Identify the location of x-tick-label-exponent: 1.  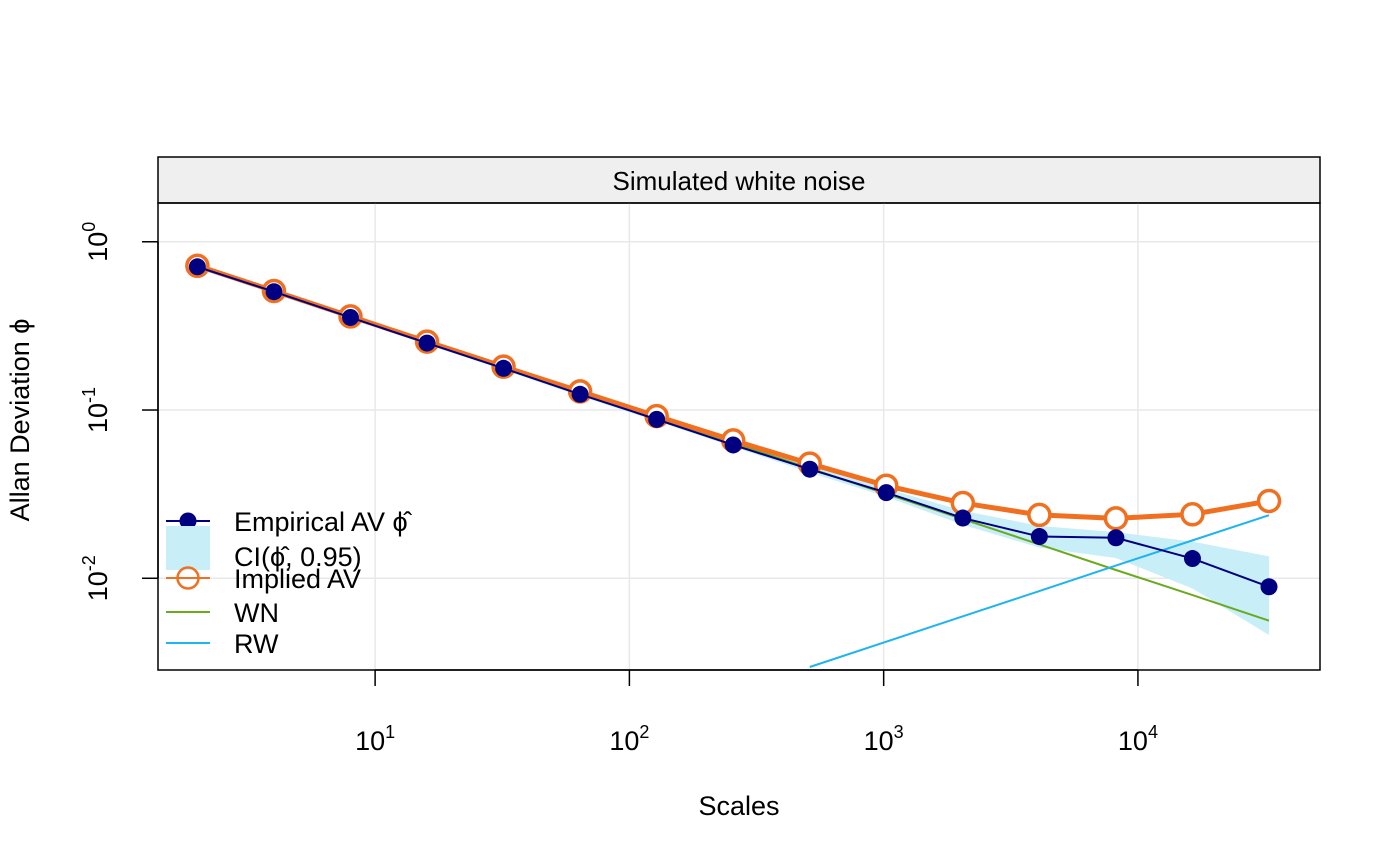
(390, 732).